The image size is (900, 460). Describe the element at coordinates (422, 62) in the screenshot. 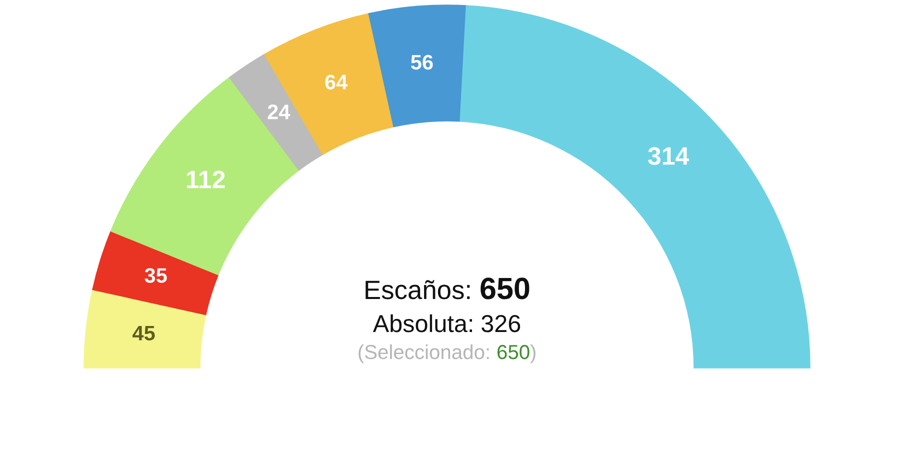

I see `data-label: 56` at that location.